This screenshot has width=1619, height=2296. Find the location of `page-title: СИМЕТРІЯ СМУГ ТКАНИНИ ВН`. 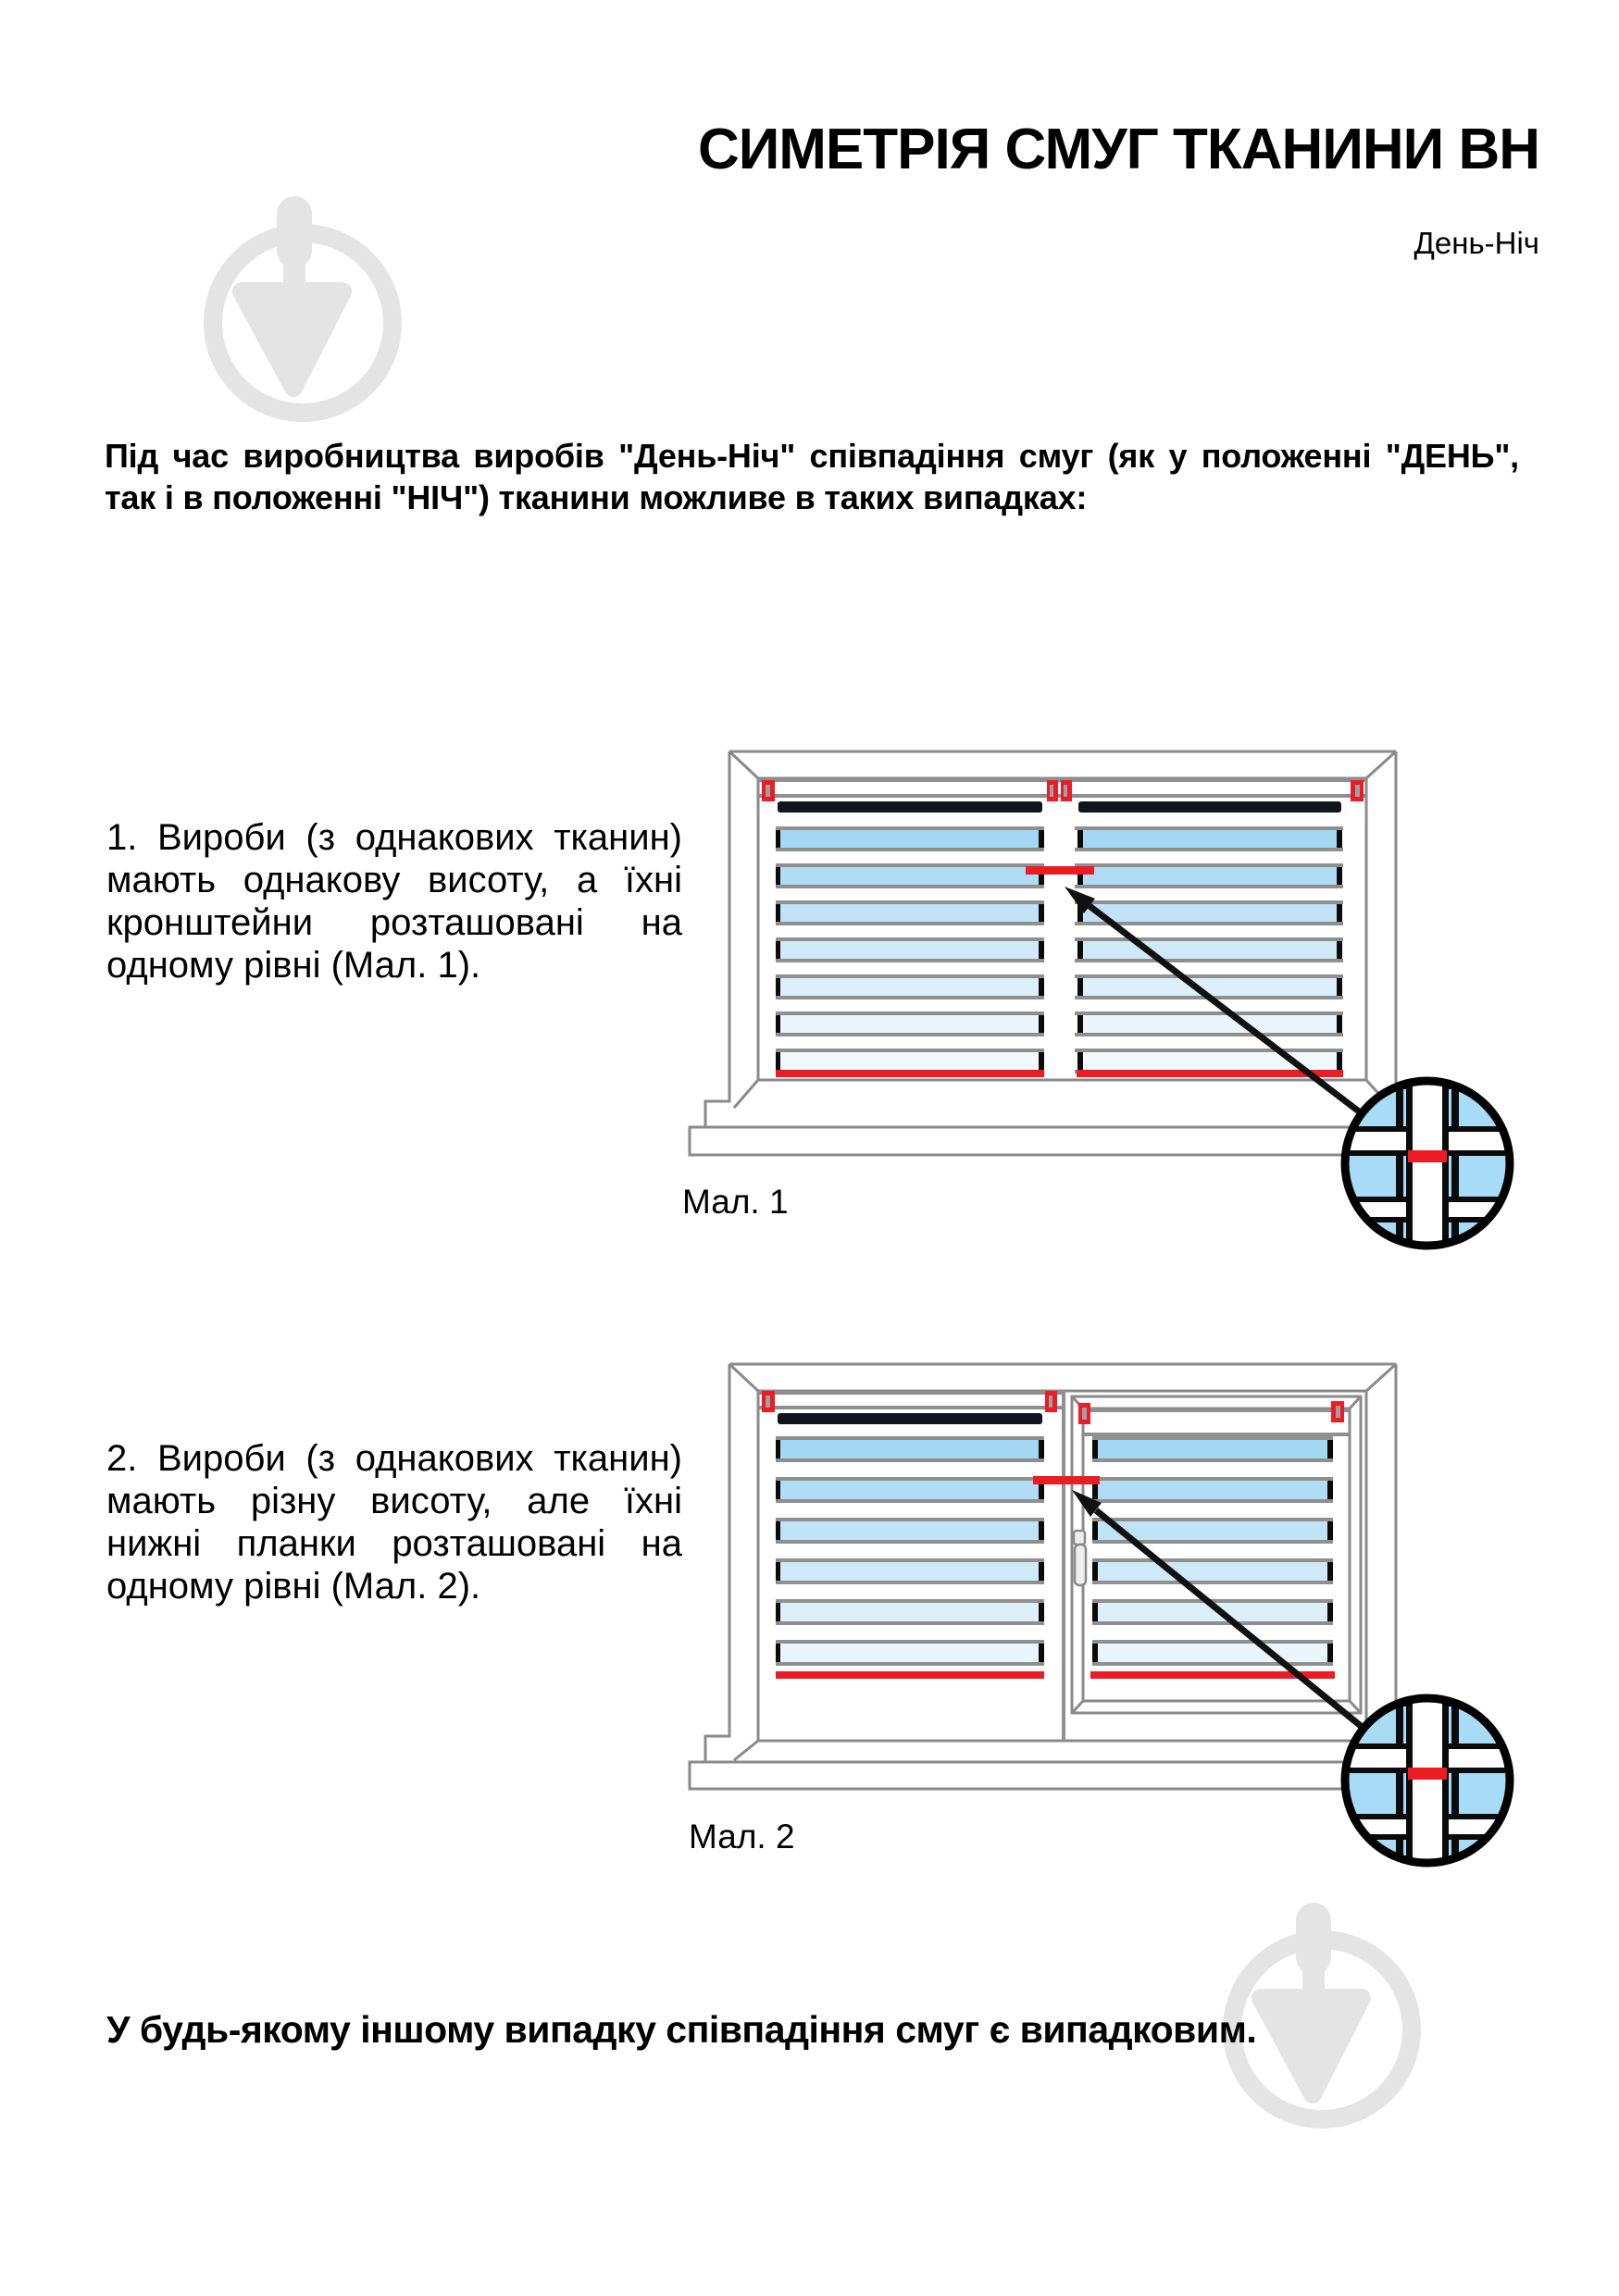

page-title: СИМЕТРІЯ СМУГ ТКАНИНИ ВН is located at coordinates (1119, 150).